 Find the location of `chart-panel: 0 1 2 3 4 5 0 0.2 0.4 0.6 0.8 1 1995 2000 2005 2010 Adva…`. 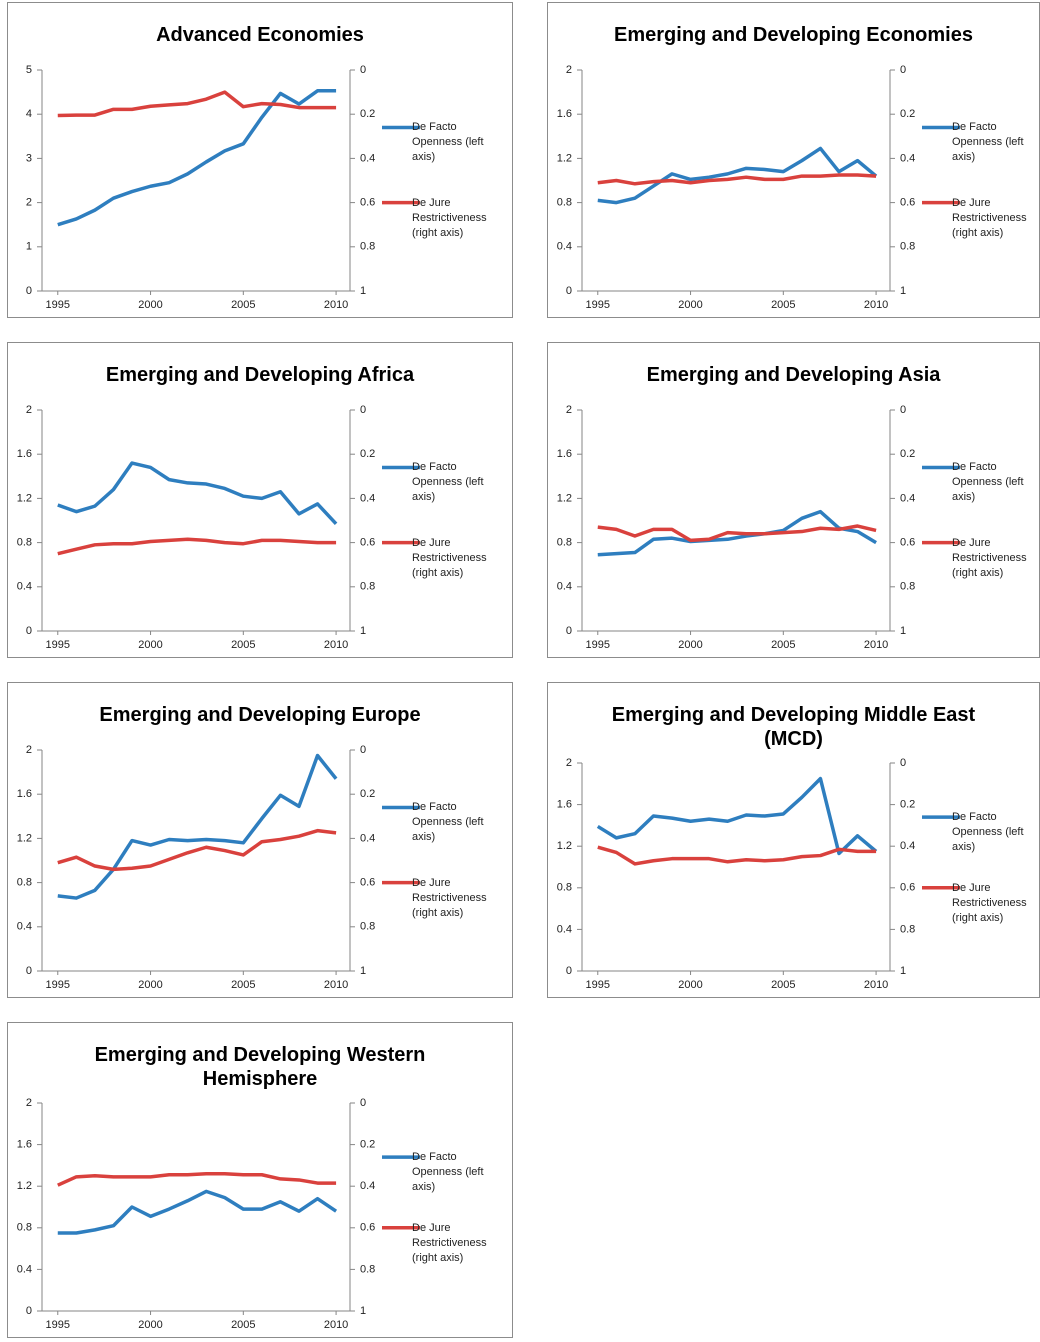

chart-panel: 0 1 2 3 4 5 0 0.2 0.4 0.6 0.8 1 1995 2000 2005 2010 Adva… is located at coordinates (260, 160).